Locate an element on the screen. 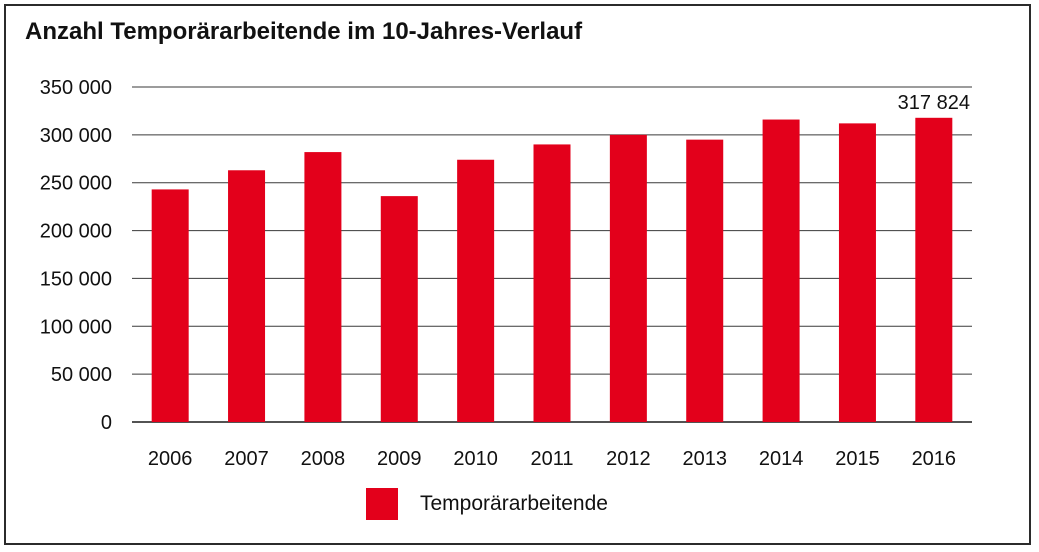  y-tick-label: 350 000 is located at coordinates (76, 88).